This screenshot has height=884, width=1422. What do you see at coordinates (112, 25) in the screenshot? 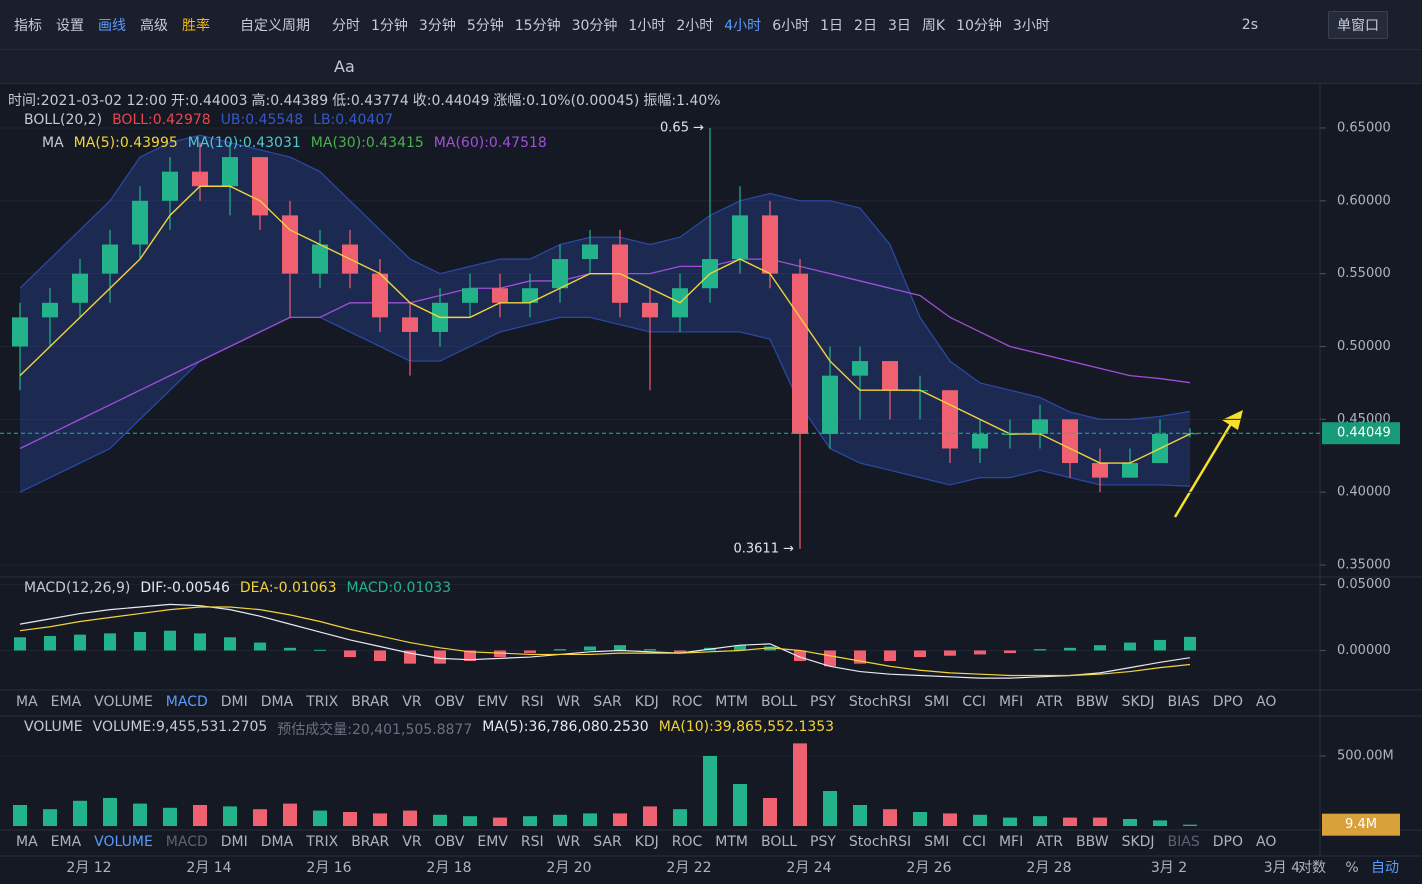
I see `toolbar-button: 画线` at bounding box center [112, 25].